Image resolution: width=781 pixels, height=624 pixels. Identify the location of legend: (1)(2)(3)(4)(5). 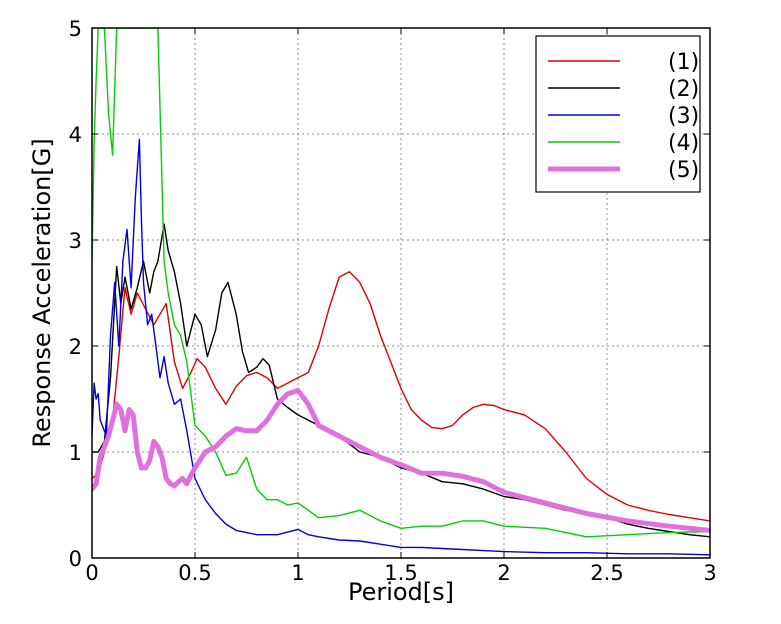
(618, 114).